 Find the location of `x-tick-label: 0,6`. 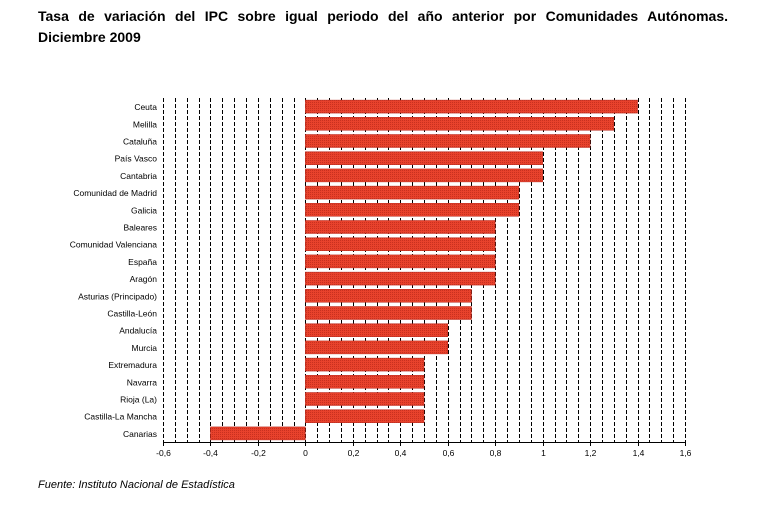

x-tick-label: 0,6 is located at coordinates (449, 453).